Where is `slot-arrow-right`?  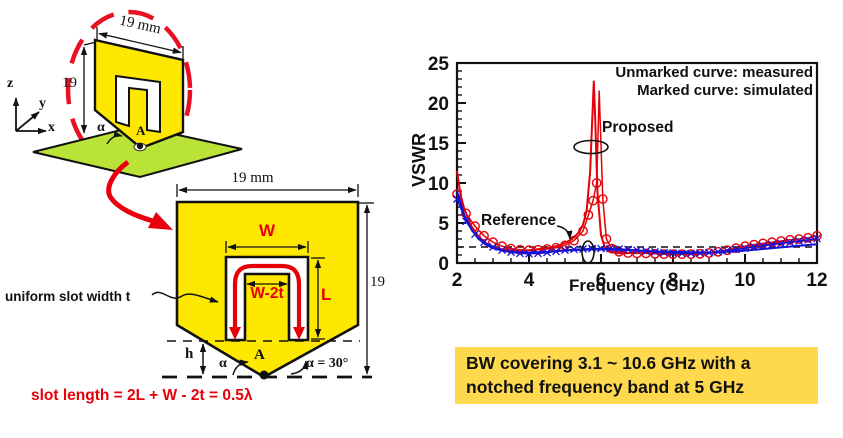 slot-arrow-right is located at coordinates (299, 333).